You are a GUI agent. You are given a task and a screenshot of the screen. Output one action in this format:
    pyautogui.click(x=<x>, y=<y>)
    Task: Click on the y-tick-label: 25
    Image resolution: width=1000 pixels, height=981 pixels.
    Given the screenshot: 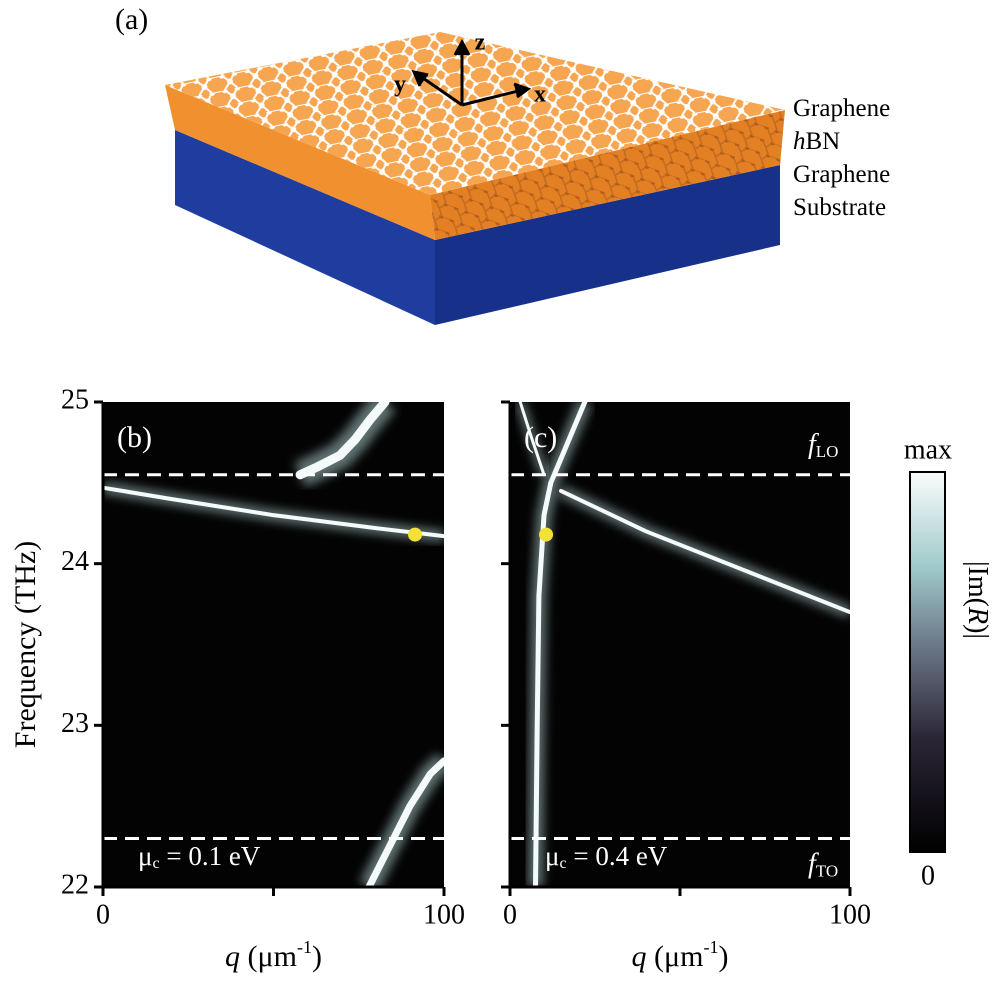 What is the action you would take?
    pyautogui.click(x=75, y=399)
    